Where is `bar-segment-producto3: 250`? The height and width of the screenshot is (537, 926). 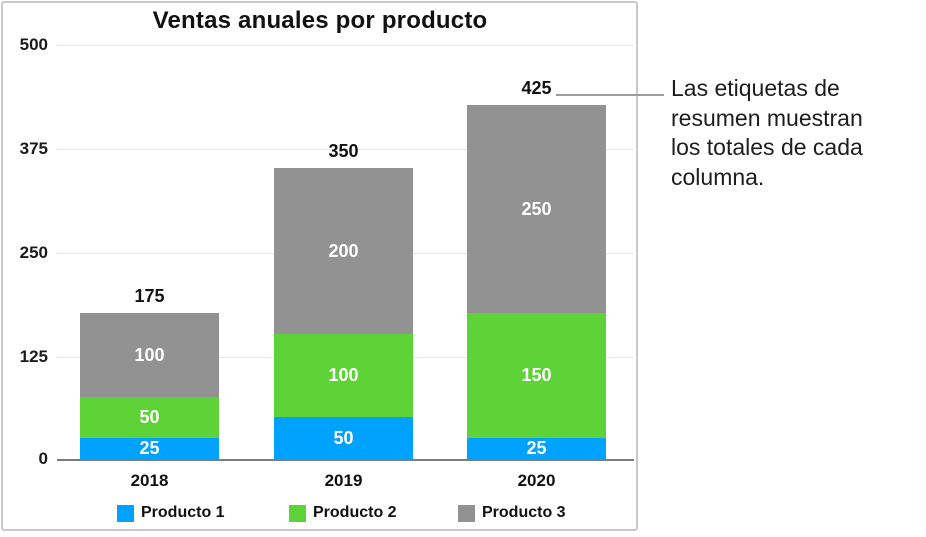 bar-segment-producto3: 250 is located at coordinates (536, 209).